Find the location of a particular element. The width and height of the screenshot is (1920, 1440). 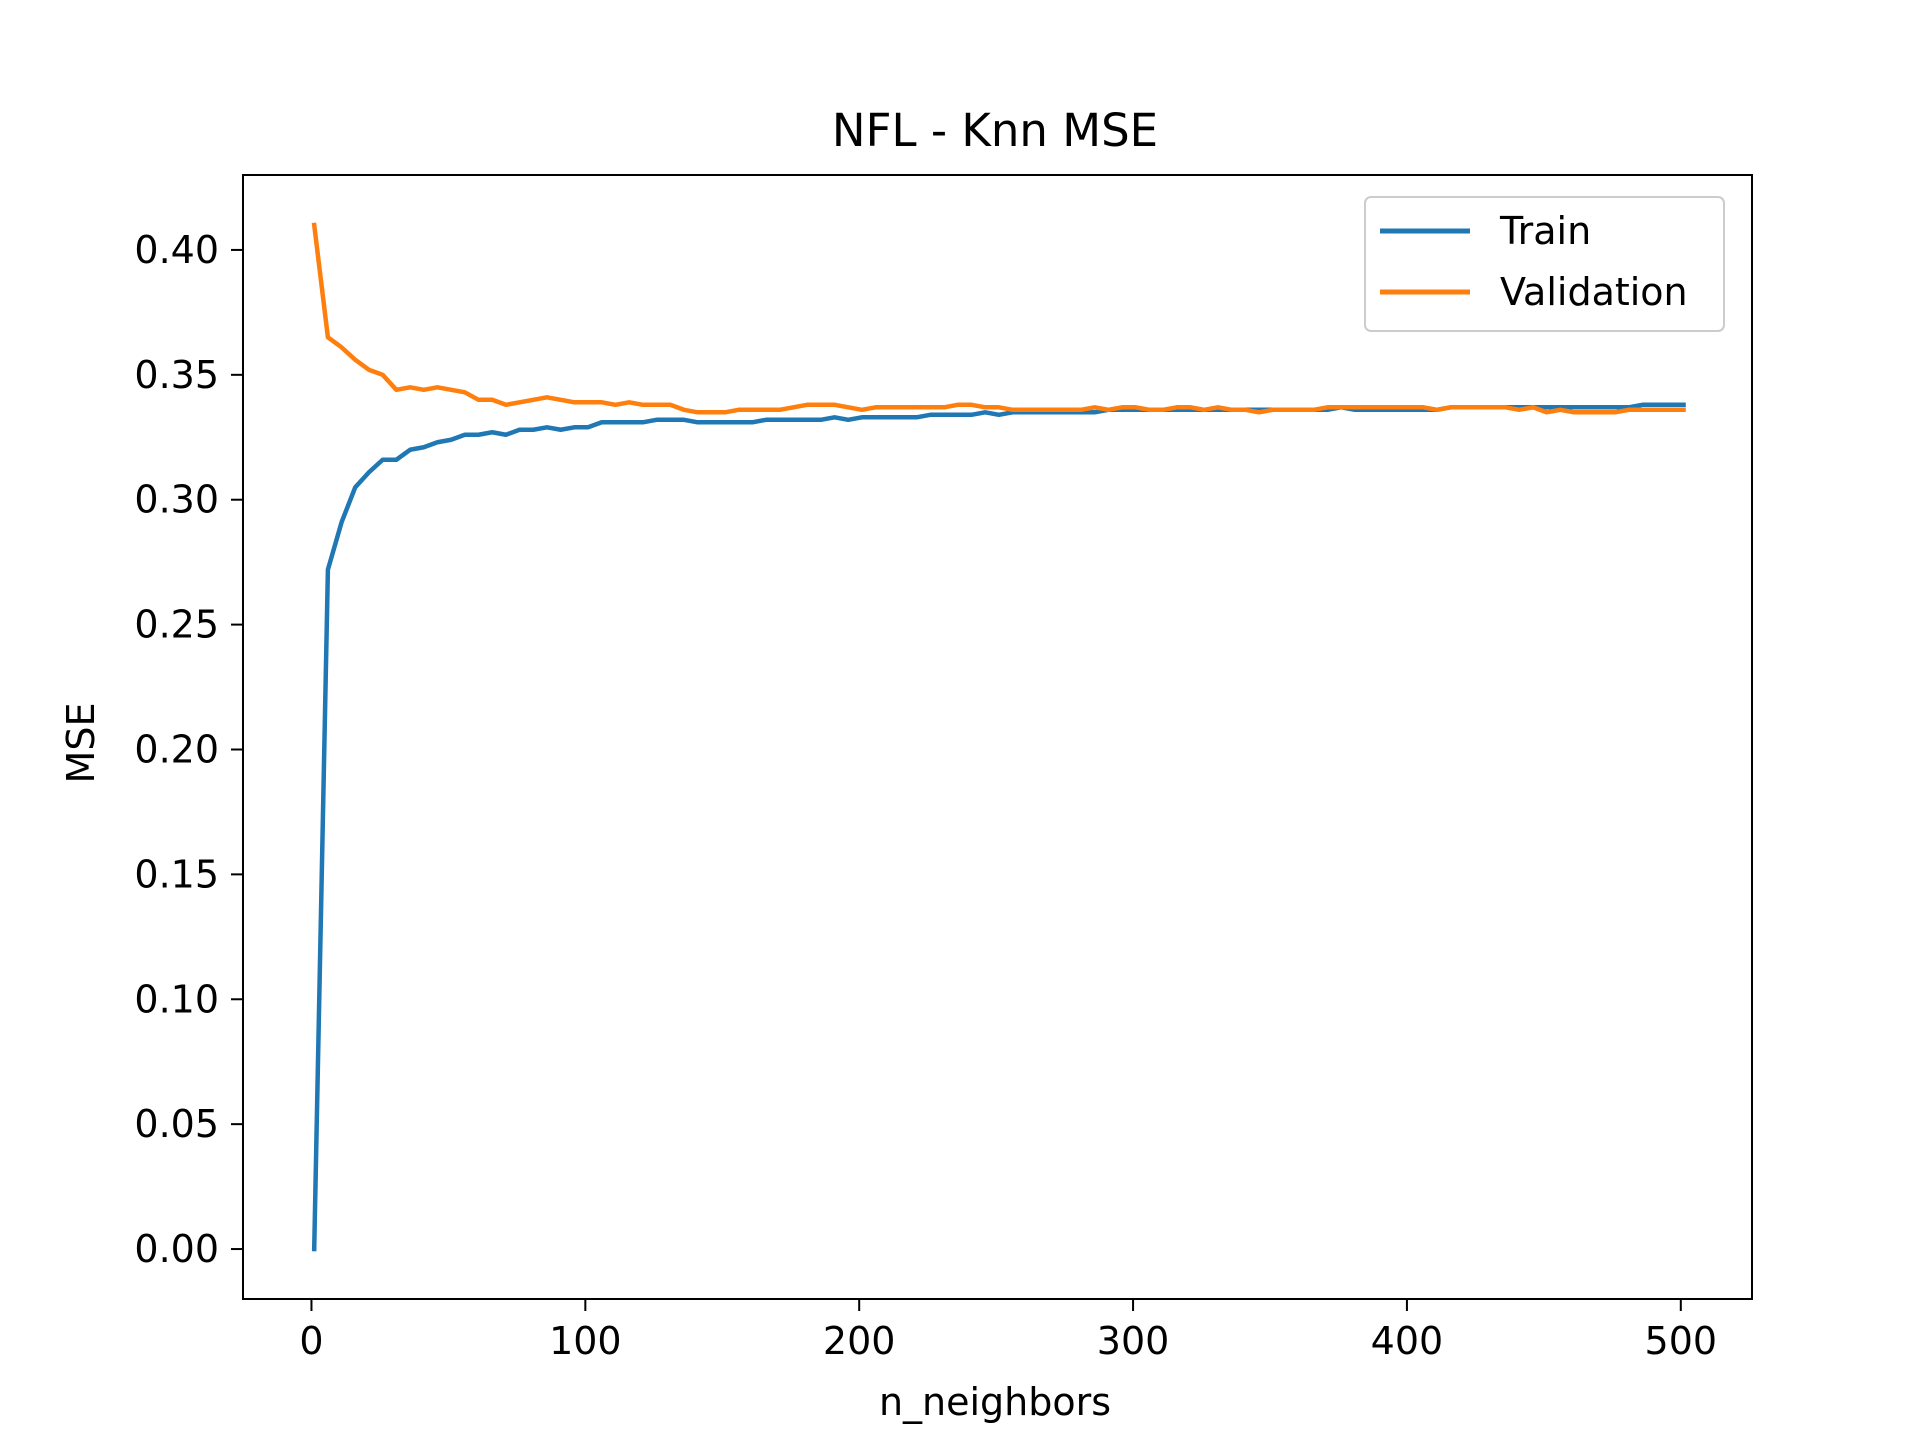

legend-label-validation: Validation is located at coordinates (1594, 292).